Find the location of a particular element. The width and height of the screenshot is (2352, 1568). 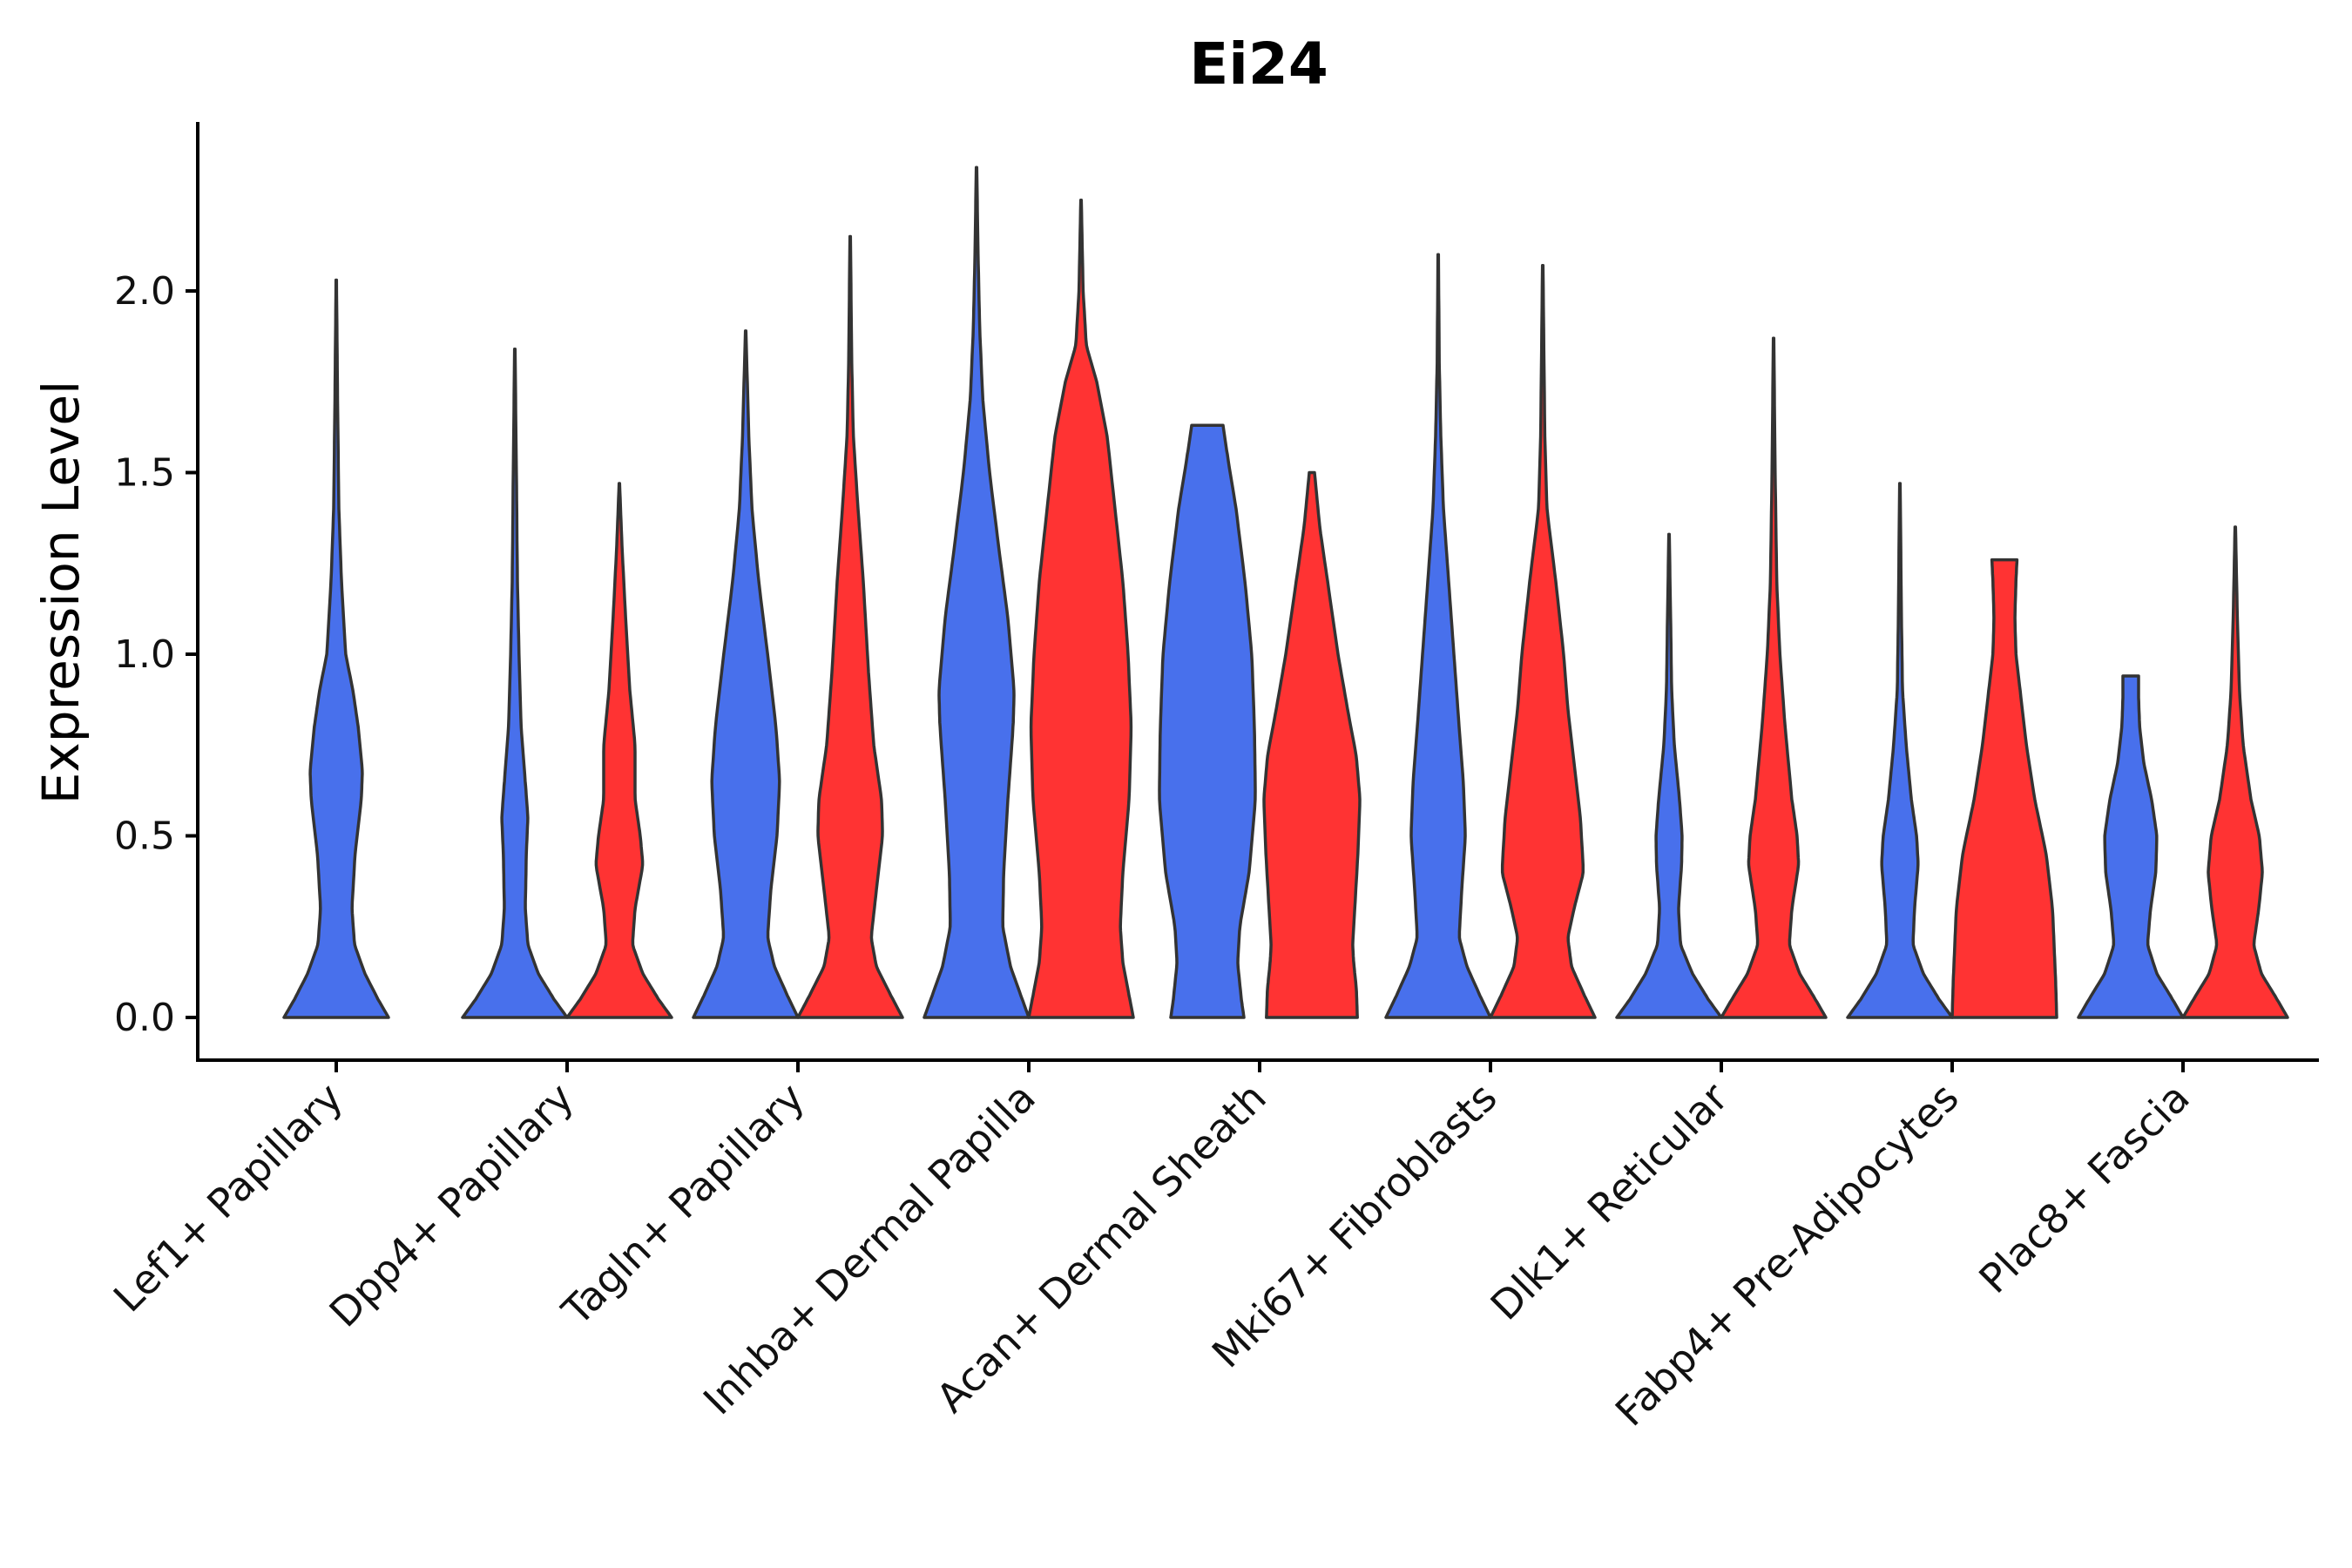

x-tick-label: Lef1+ Papillary is located at coordinates (228, 1197).